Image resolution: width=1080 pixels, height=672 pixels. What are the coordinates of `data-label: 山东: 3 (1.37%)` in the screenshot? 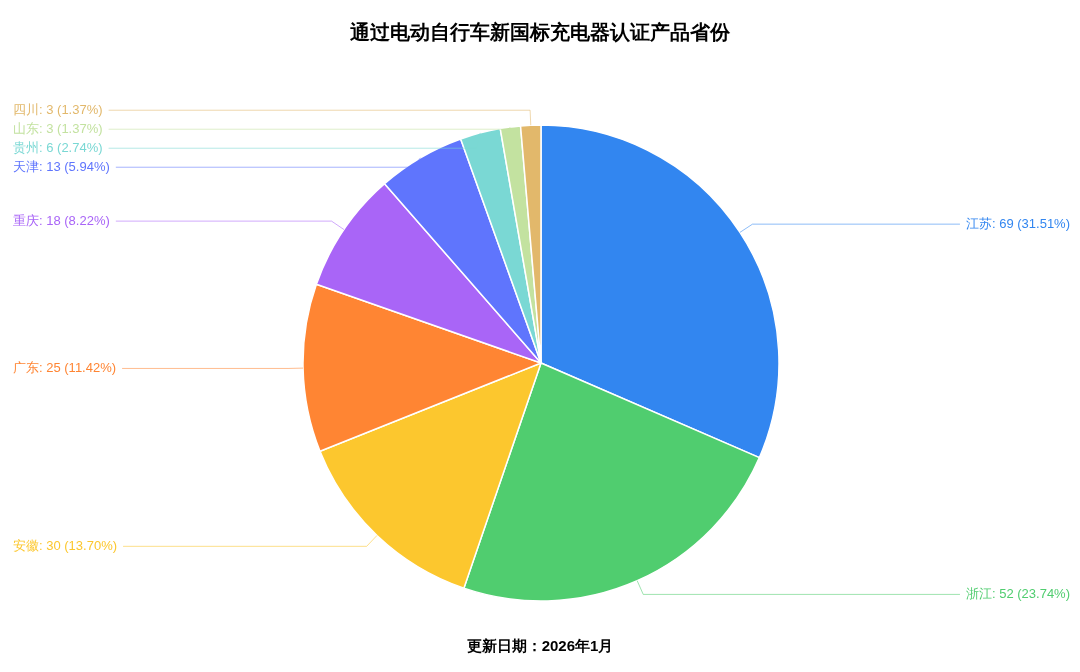 It's located at (58, 128).